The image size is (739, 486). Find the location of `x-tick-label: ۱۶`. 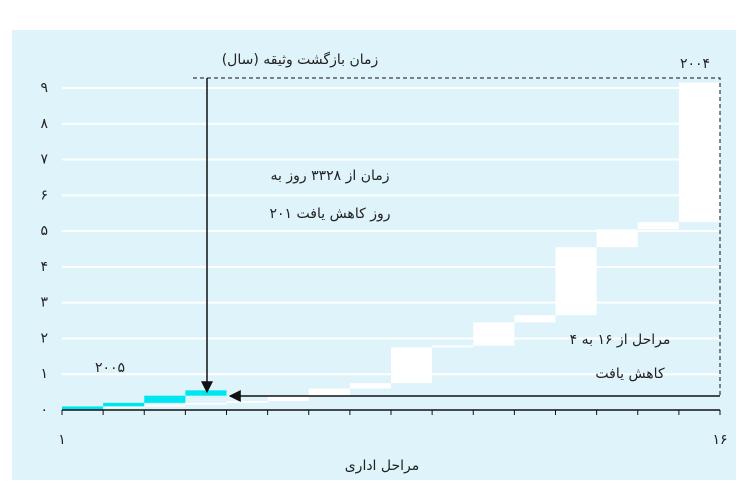

x-tick-label: ۱۶ is located at coordinates (719, 440).